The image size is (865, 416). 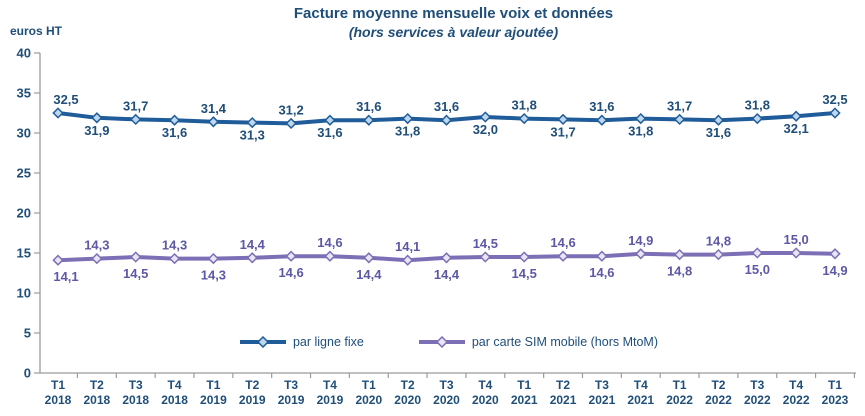 What do you see at coordinates (27, 333) in the screenshot?
I see `y-axis-tick-label: 5` at bounding box center [27, 333].